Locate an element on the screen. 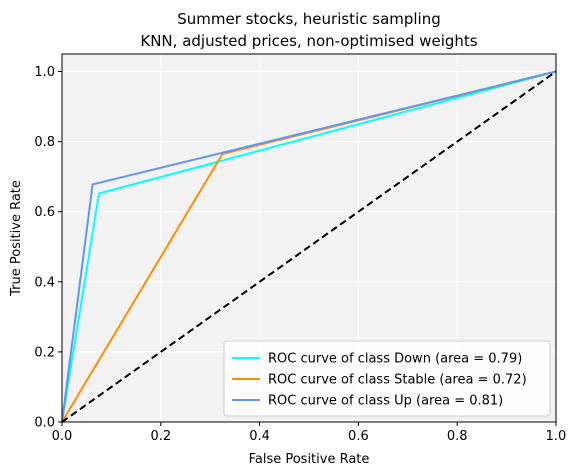 This screenshot has width=578, height=476. y-tick-label: 0.8 is located at coordinates (44, 142).